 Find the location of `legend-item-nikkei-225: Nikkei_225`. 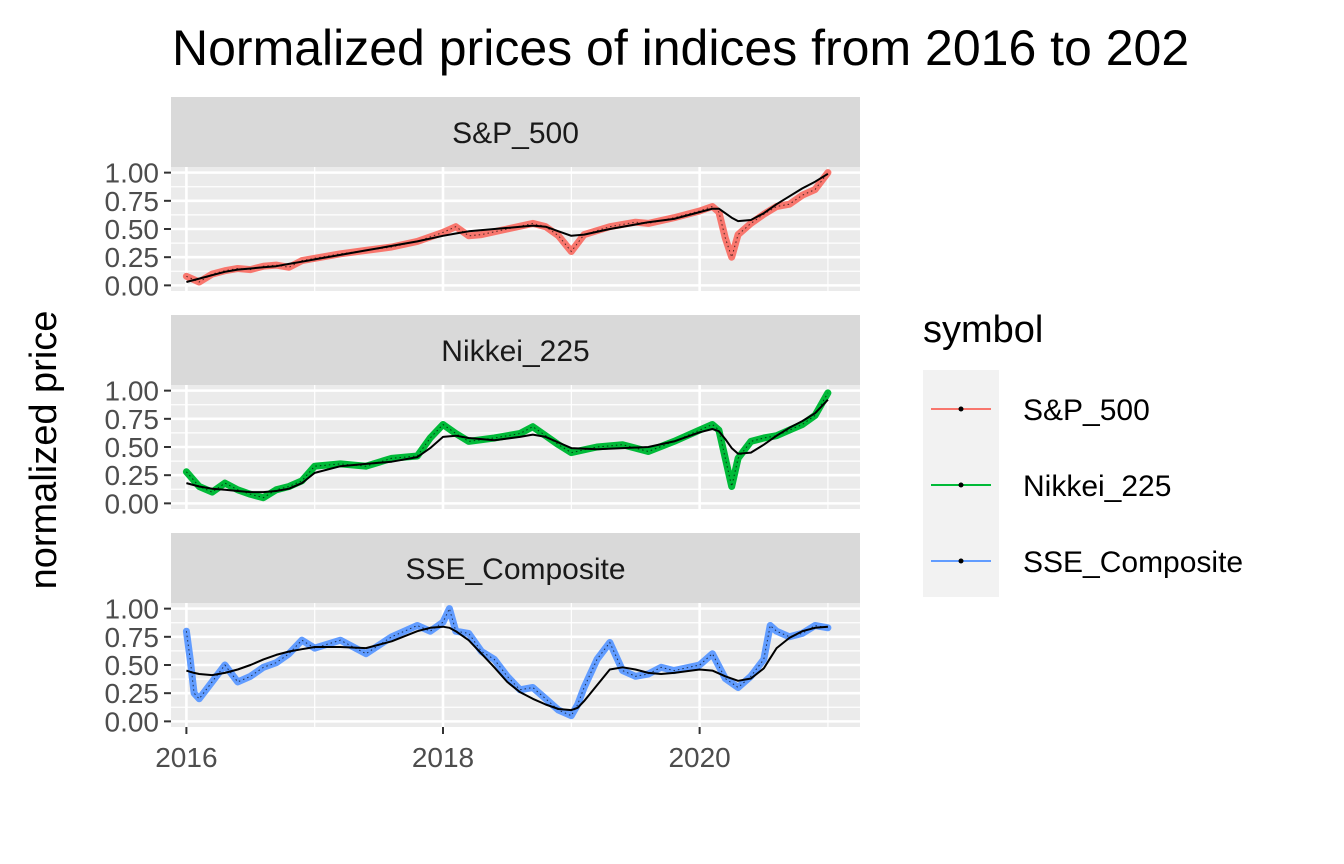

legend-item-nikkei-225: Nikkei_225 is located at coordinates (1051, 486).